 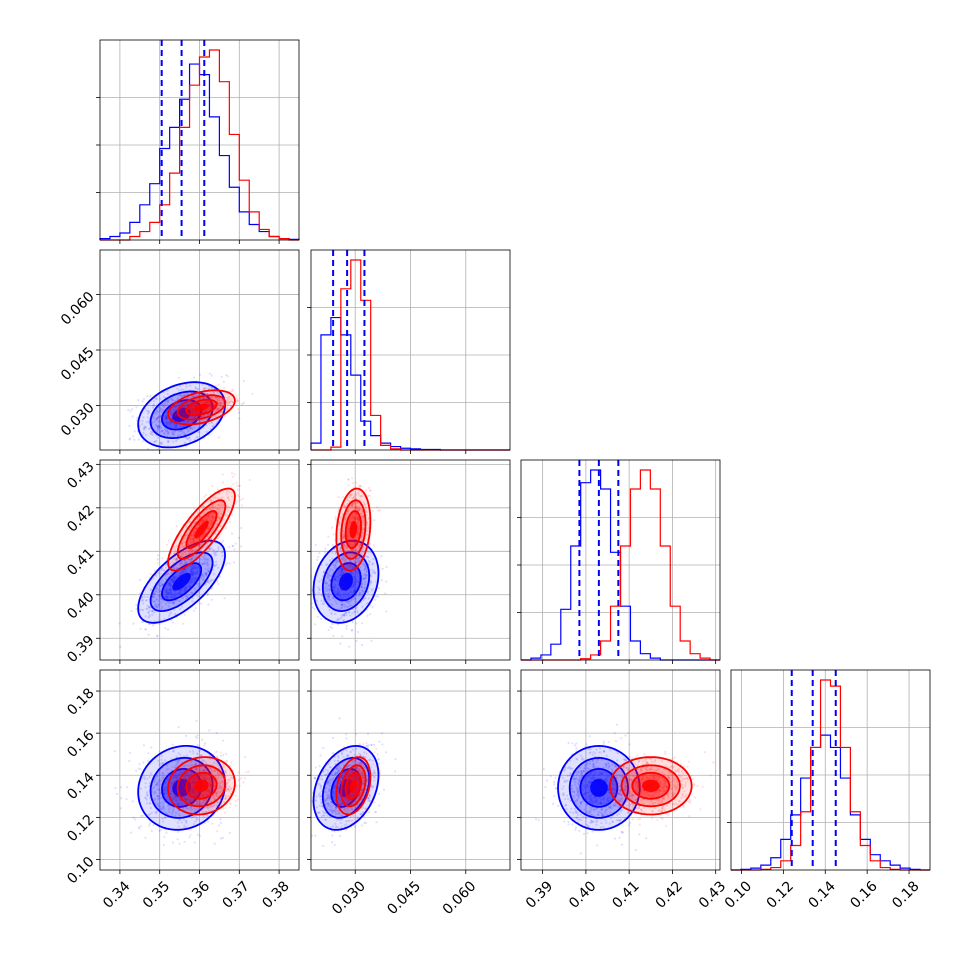 What do you see at coordinates (78, 309) in the screenshot?
I see `y-tick-label: 0.060` at bounding box center [78, 309].